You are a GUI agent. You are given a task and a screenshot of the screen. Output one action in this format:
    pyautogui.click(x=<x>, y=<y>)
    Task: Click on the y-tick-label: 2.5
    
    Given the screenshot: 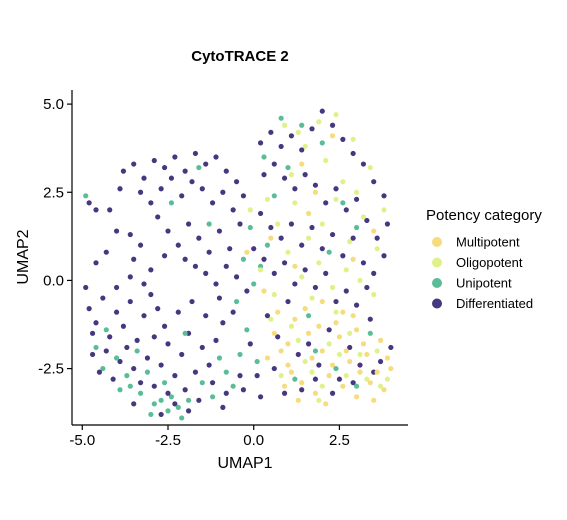 What is the action you would take?
    pyautogui.click(x=53, y=192)
    